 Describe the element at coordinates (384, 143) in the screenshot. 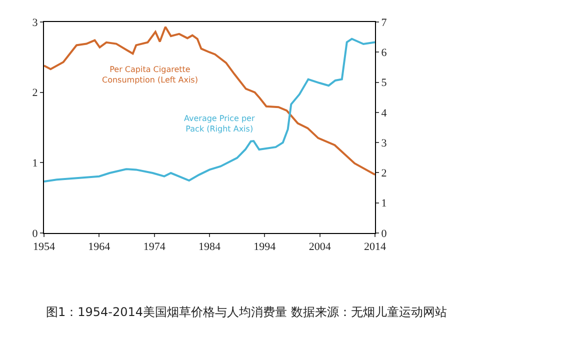

I see `y2-tick-label: 3` at that location.